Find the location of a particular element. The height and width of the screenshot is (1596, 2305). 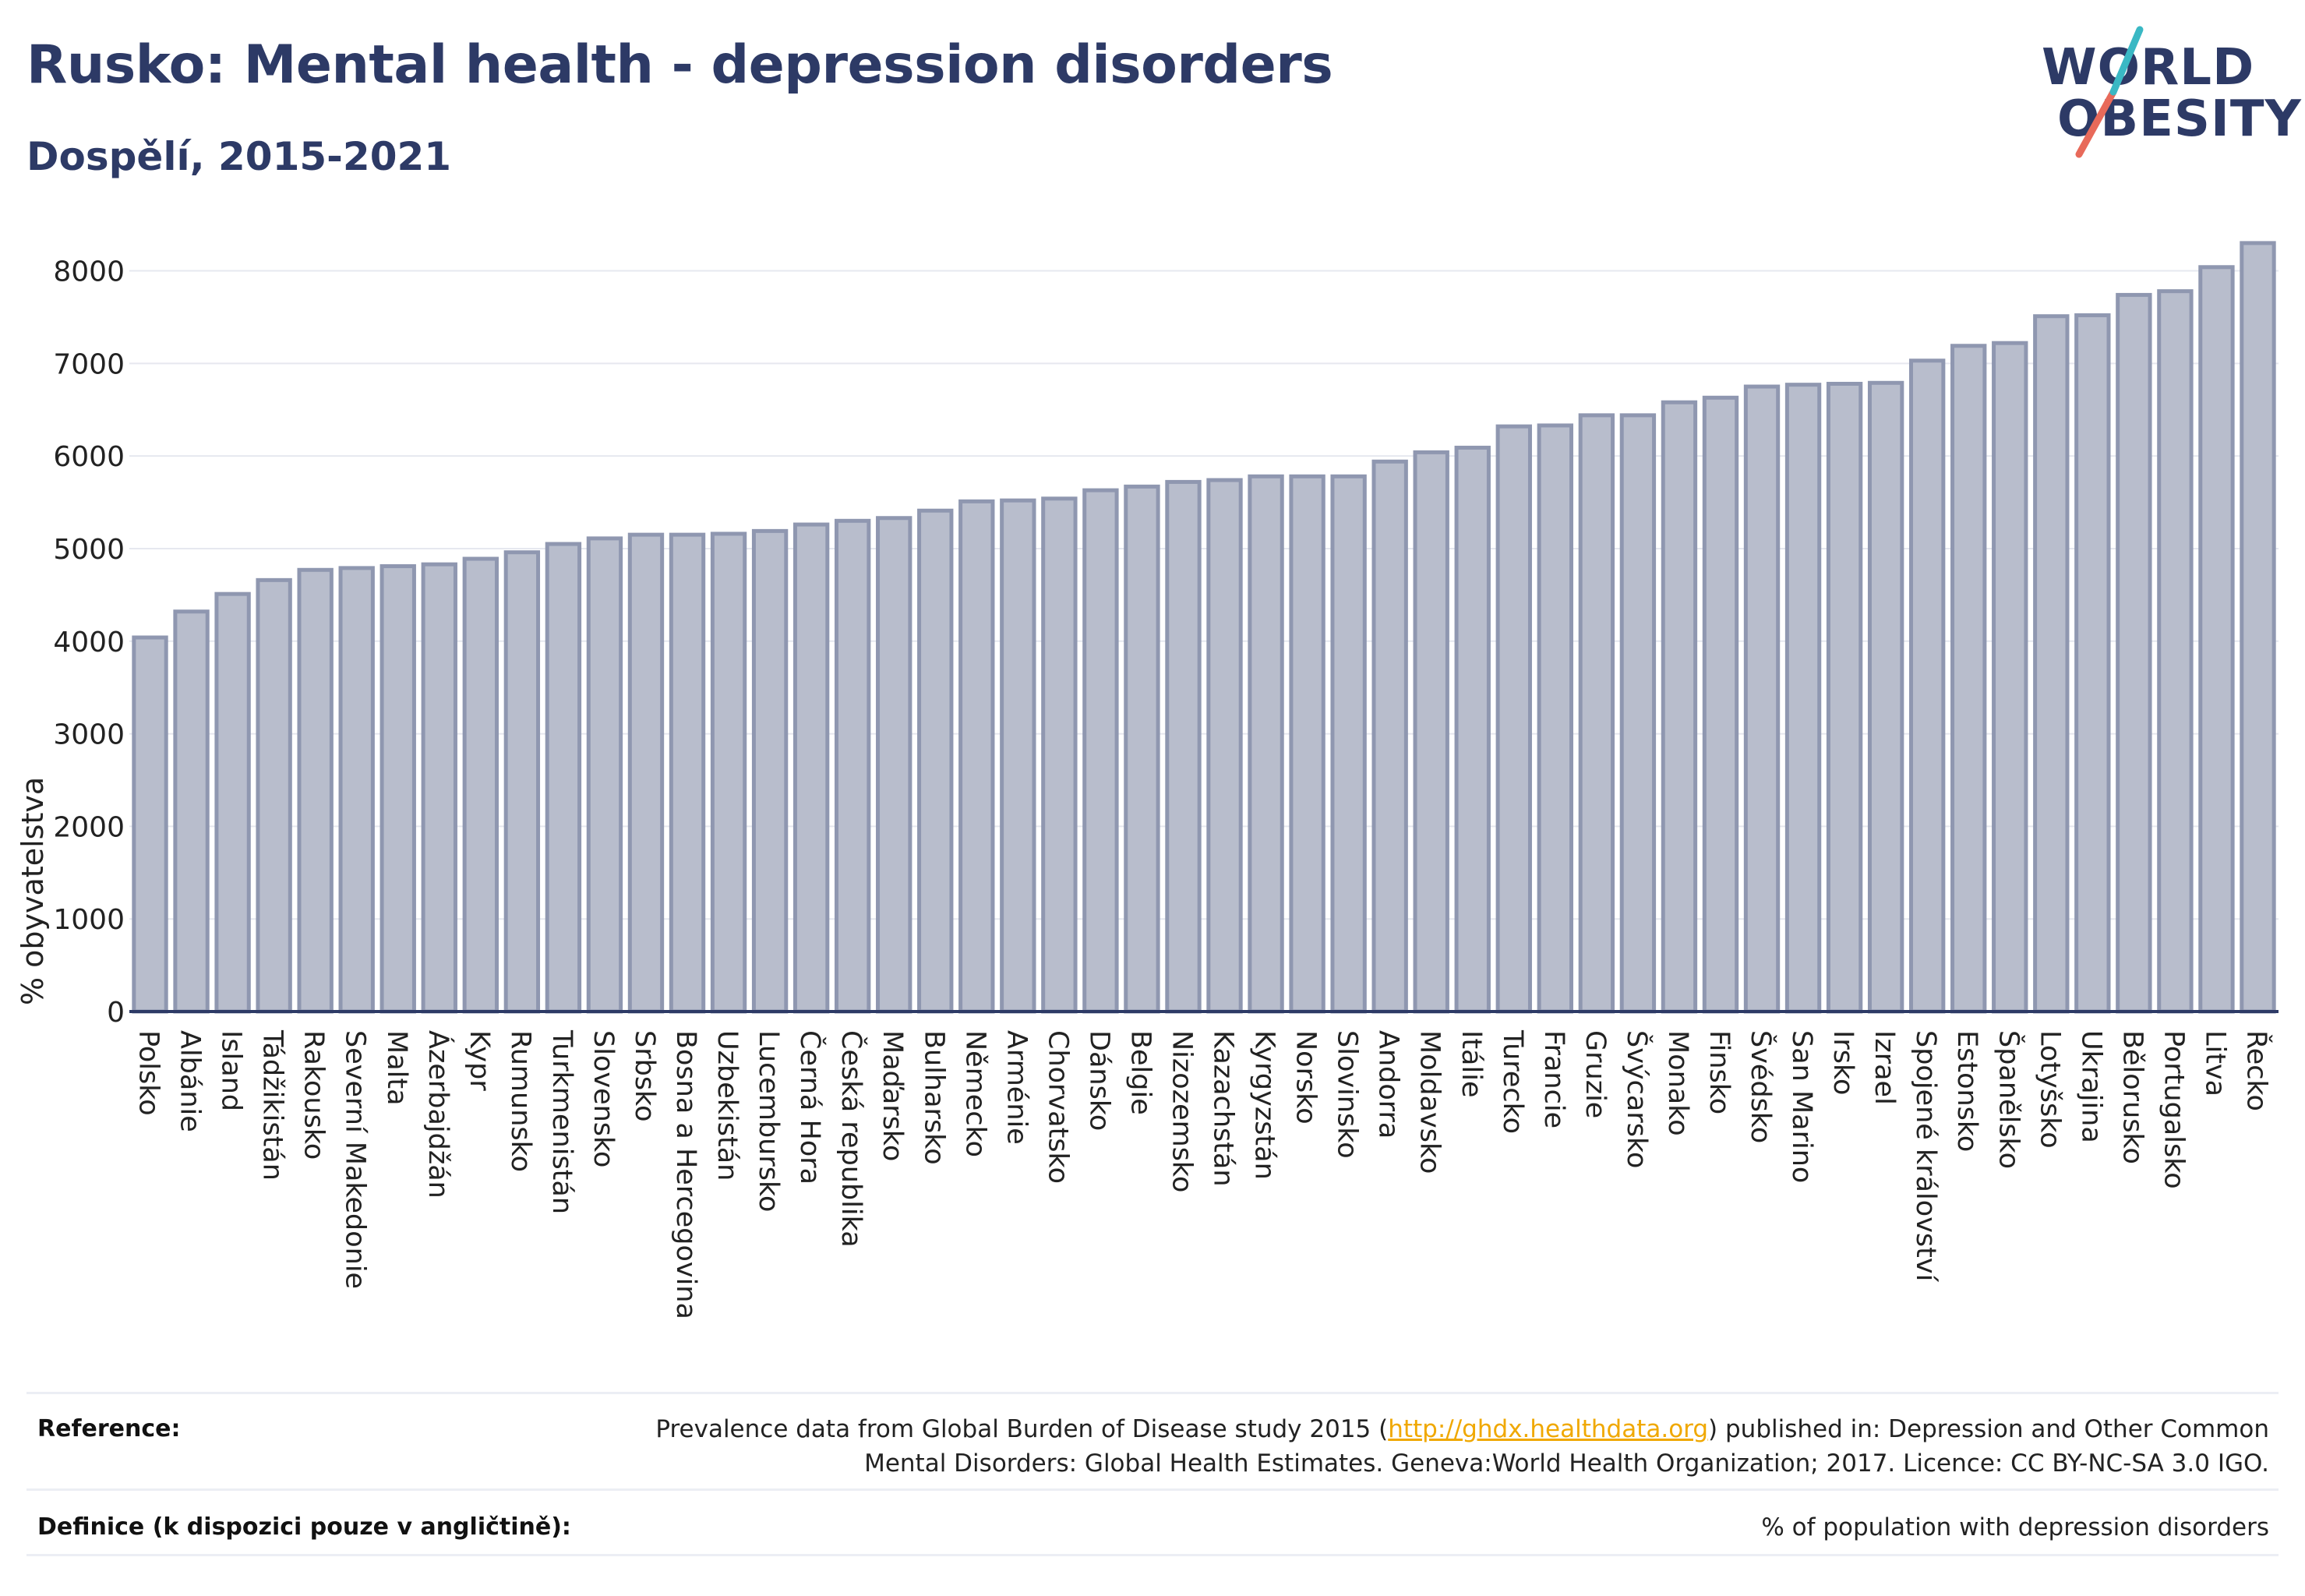

x-tick-label: Itálie is located at coordinates (1471, 1063).